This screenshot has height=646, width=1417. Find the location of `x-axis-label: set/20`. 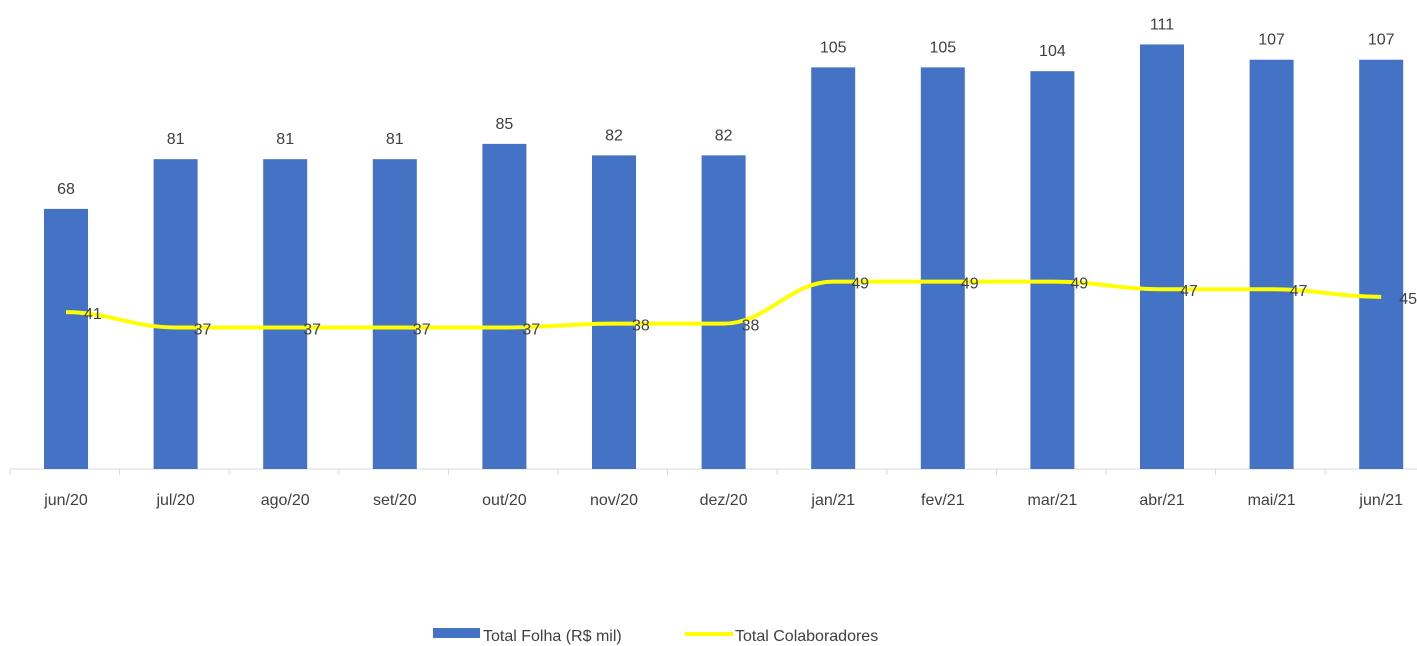

x-axis-label: set/20 is located at coordinates (395, 500).